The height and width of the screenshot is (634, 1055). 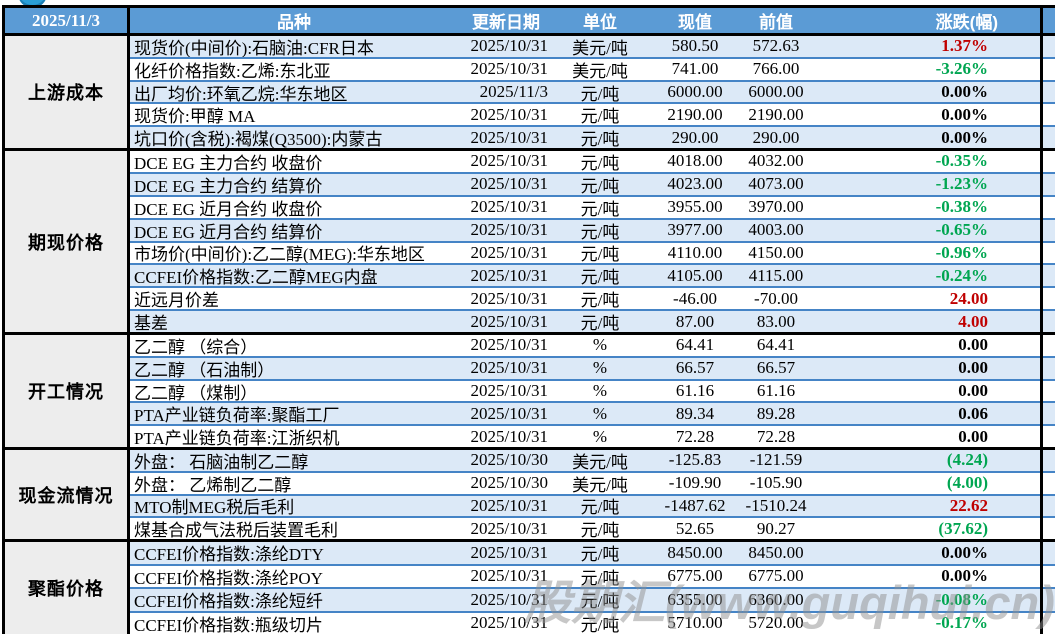 I want to click on cell-variety: 乙二醇 （石油制）, so click(x=204, y=369).